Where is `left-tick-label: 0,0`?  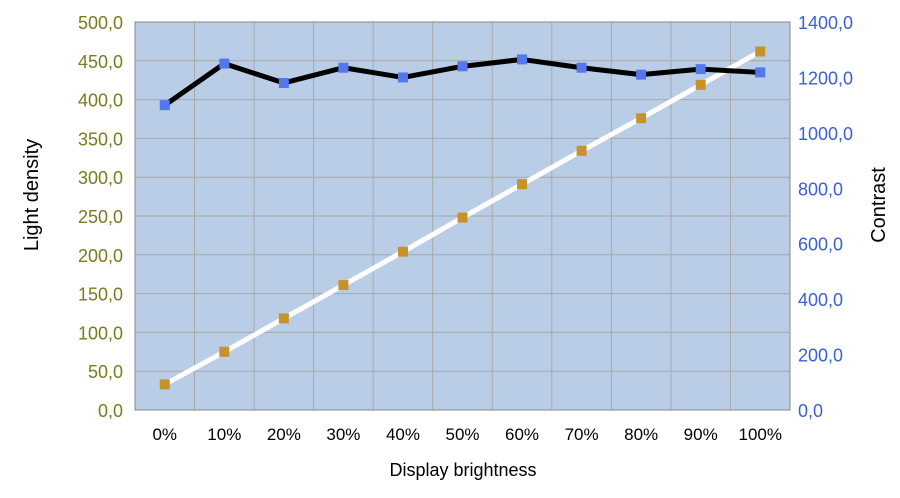
left-tick-label: 0,0 is located at coordinates (110, 411).